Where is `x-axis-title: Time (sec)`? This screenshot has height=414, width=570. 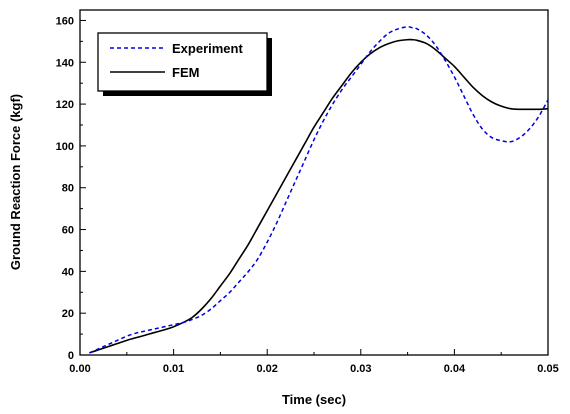 x-axis-title: Time (sec) is located at coordinates (314, 399).